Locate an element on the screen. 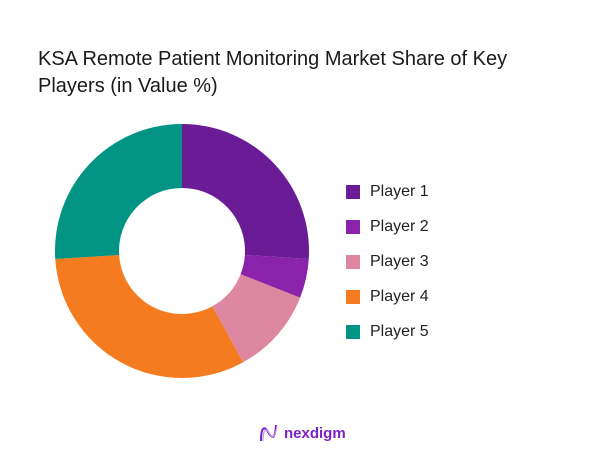 This screenshot has height=451, width=602. legend-item: Player 2 is located at coordinates (387, 226).